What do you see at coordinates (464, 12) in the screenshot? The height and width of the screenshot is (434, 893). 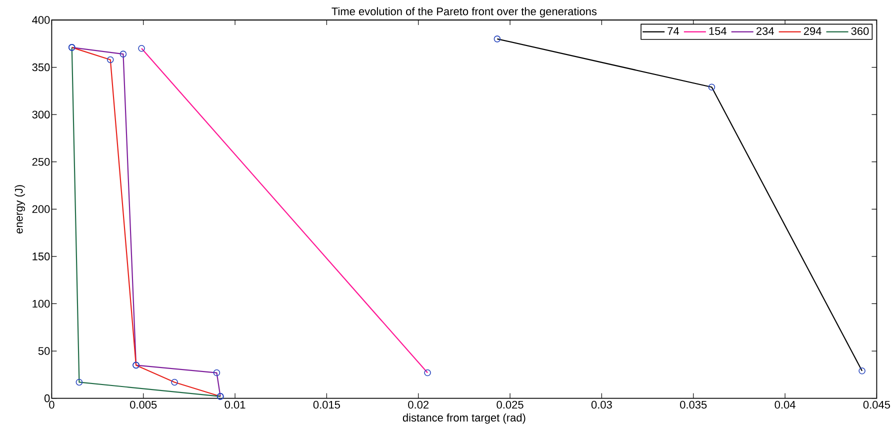 I see `chart-title: Time evolution of the Pareto front over the generations` at bounding box center [464, 12].